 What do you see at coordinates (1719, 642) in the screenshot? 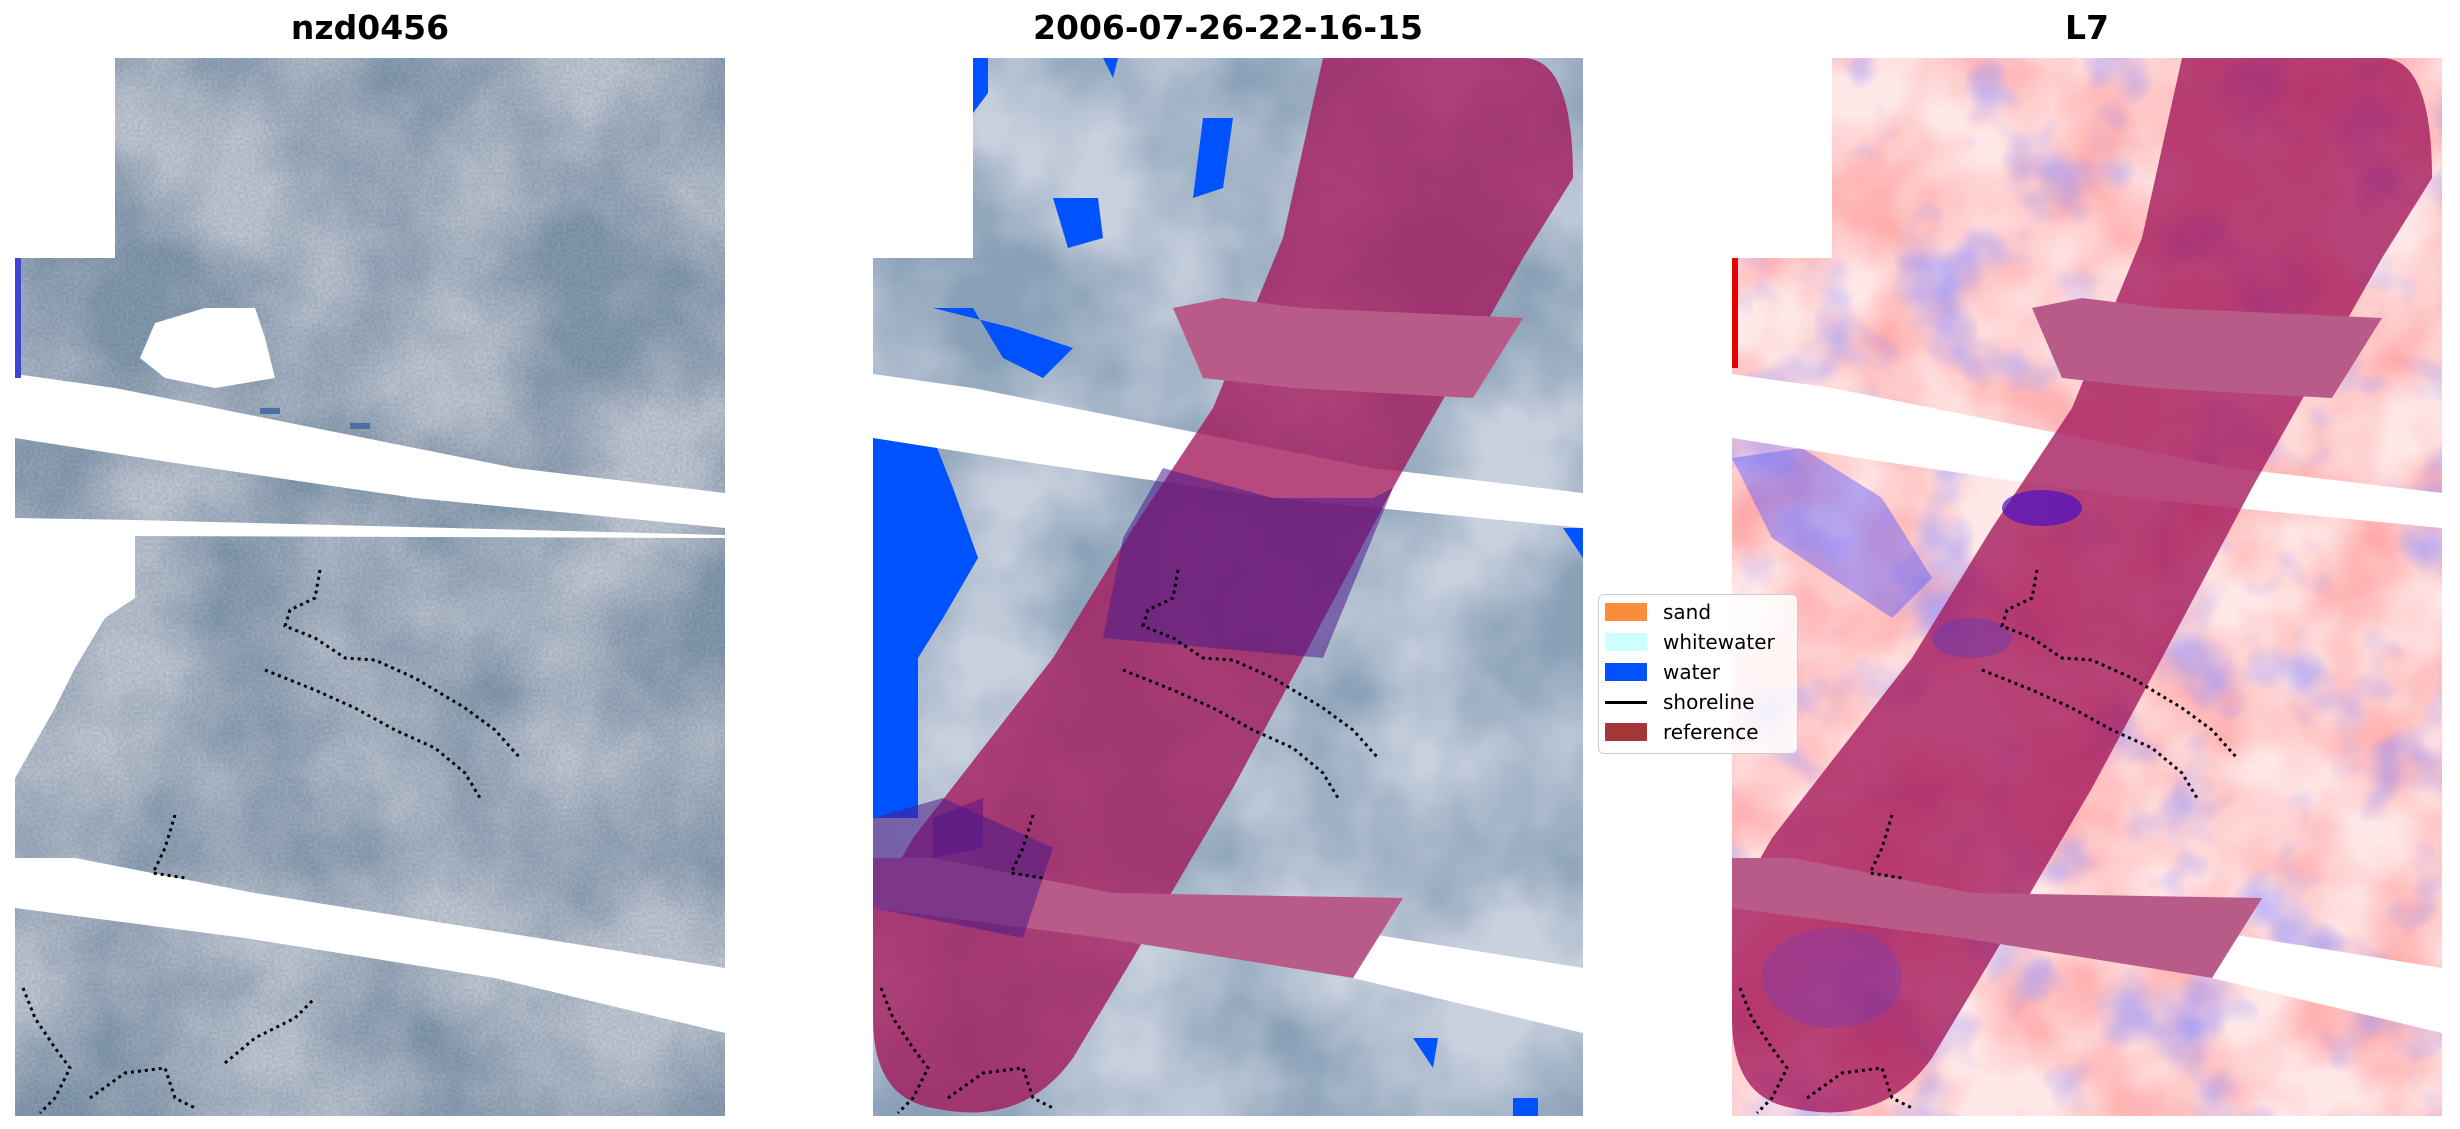
I see `legend-label: whitewater` at bounding box center [1719, 642].